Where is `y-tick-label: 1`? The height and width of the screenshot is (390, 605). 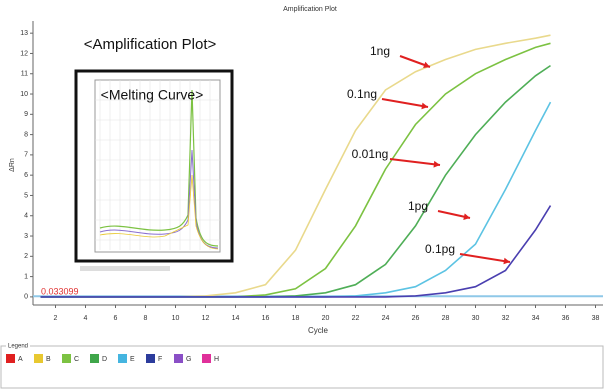 y-tick-label: 1 is located at coordinates (26, 276).